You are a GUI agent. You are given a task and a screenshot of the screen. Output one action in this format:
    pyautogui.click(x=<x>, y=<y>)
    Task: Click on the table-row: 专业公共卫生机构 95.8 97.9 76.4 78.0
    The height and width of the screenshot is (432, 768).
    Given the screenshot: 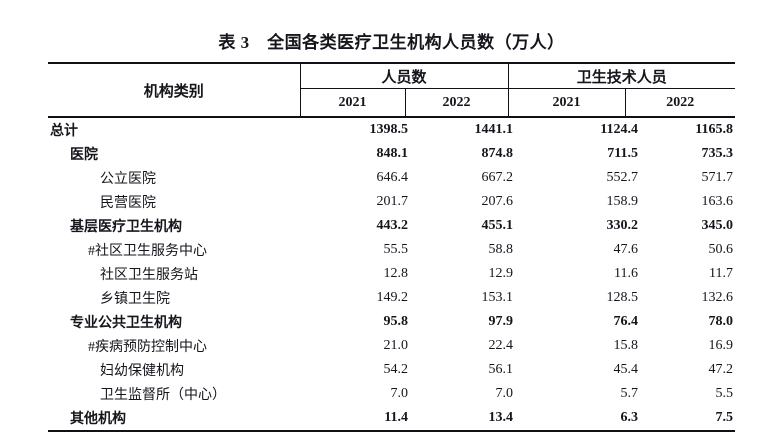 What is the action you would take?
    pyautogui.click(x=391, y=322)
    